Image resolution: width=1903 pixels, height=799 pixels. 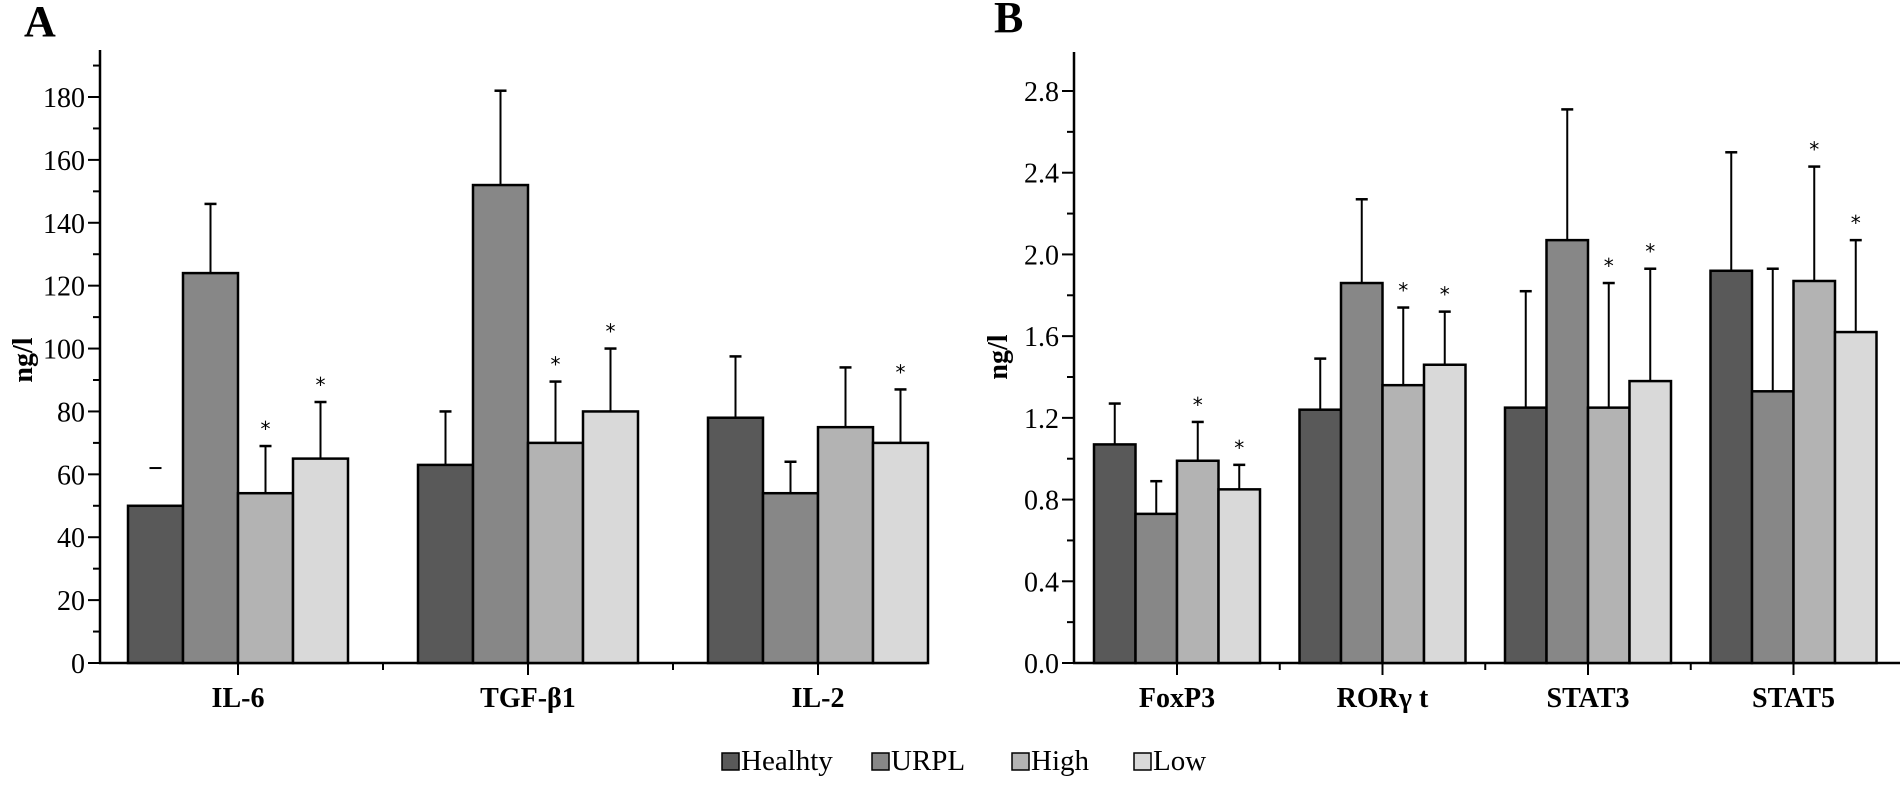 I want to click on y-tick-label: 1.2, so click(x=1041, y=419).